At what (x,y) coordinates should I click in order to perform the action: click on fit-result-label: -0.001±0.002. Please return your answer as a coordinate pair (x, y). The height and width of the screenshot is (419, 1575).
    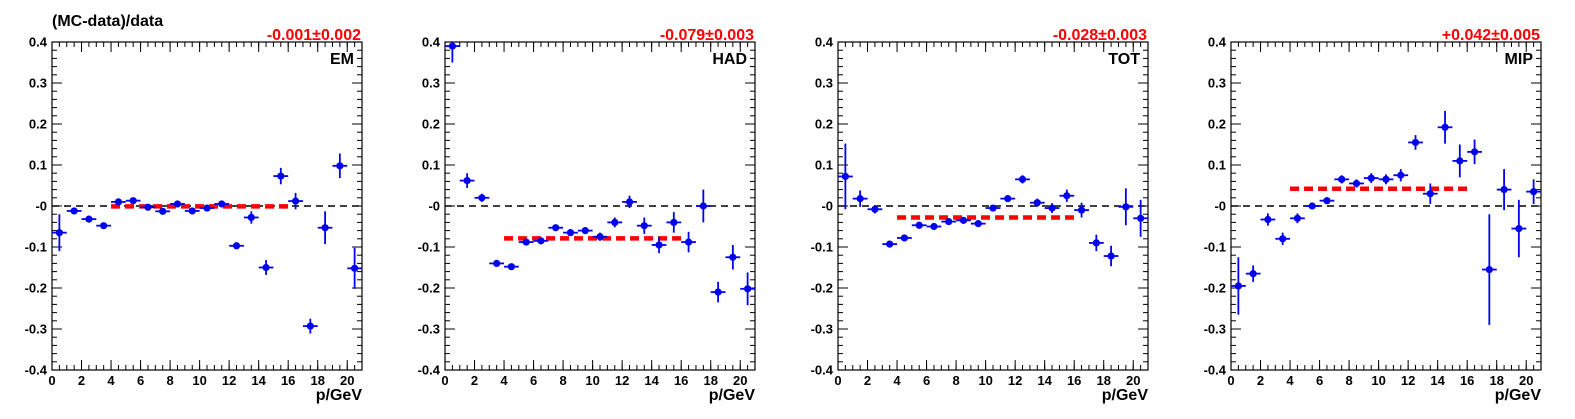
    Looking at the image, I should click on (314, 35).